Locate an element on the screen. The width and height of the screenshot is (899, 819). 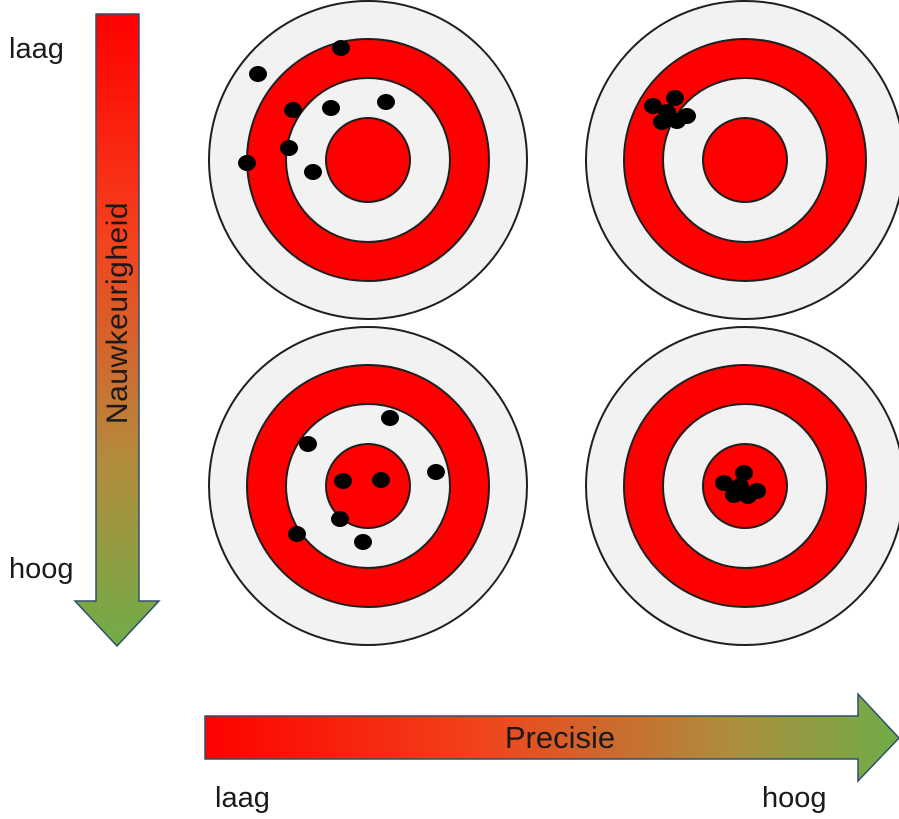
target-bottom-left is located at coordinates (368, 486).